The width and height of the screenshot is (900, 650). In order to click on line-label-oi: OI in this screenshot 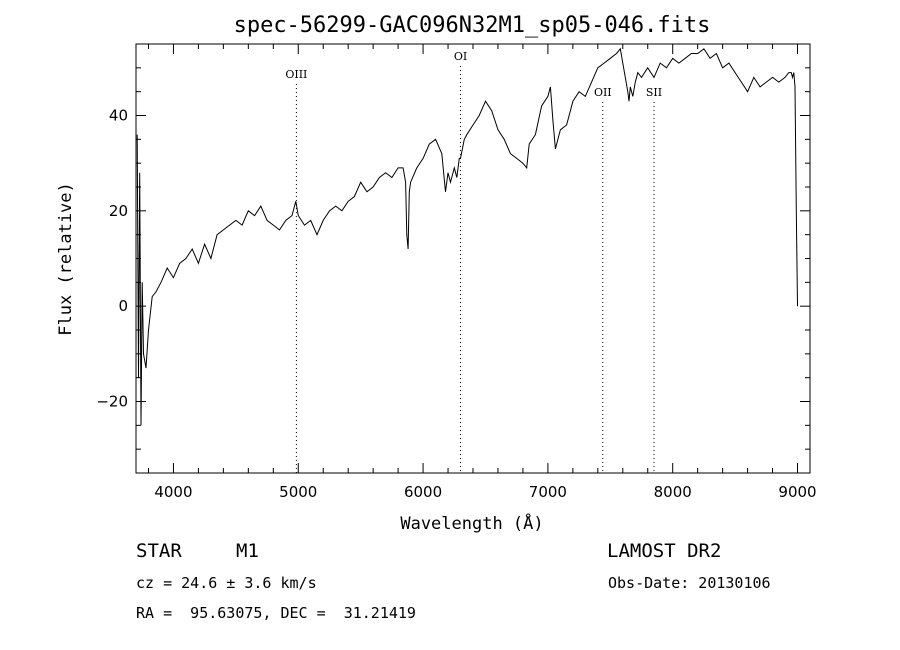, I will do `click(460, 56)`.